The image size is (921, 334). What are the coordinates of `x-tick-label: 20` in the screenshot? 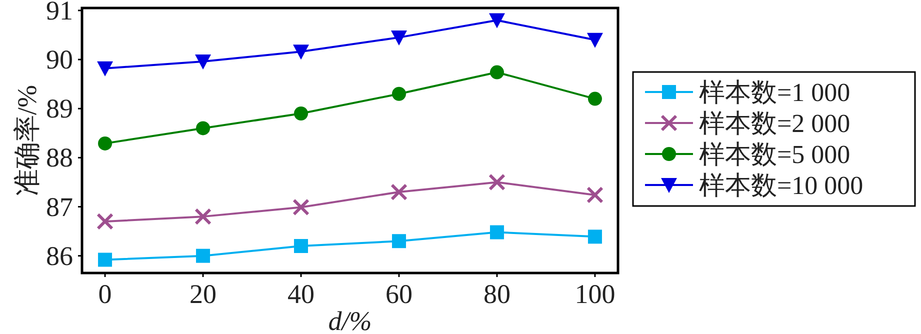 It's located at (203, 294).